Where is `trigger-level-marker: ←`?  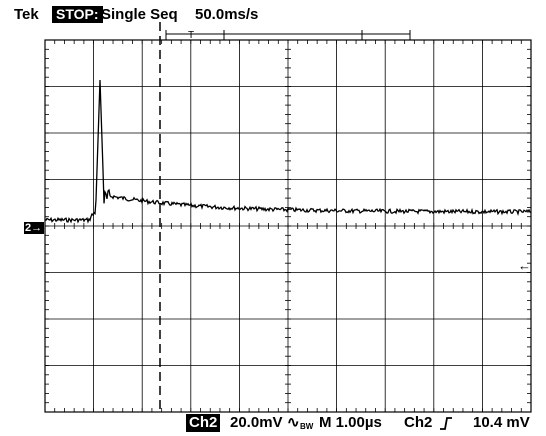 trigger-level-marker: ← is located at coordinates (524, 265).